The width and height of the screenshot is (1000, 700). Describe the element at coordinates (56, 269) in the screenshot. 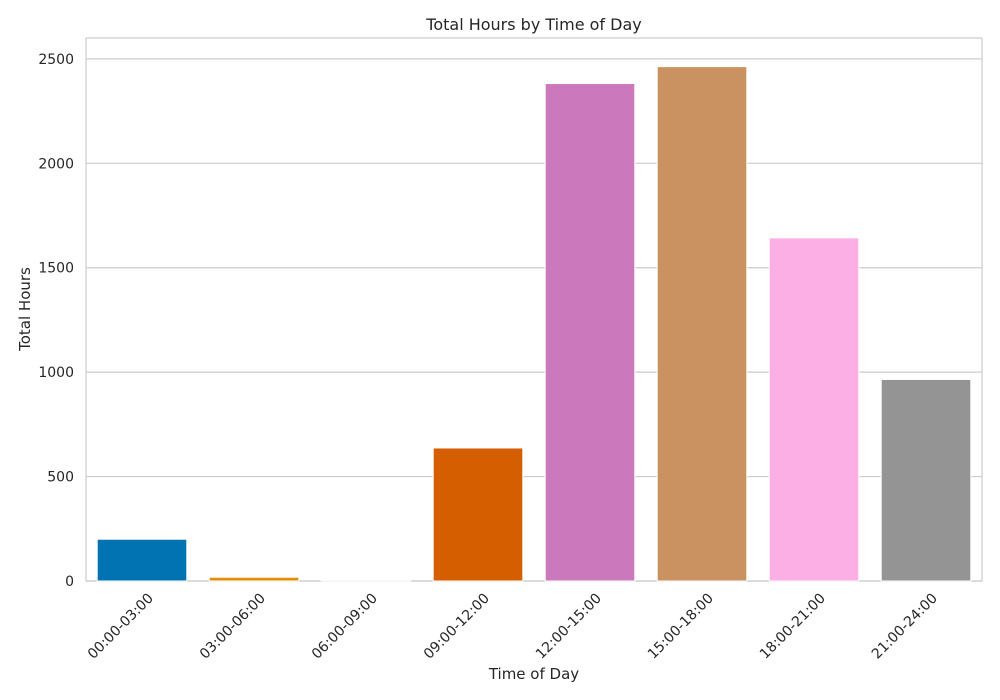

I see `y-tick-label: 1500` at that location.